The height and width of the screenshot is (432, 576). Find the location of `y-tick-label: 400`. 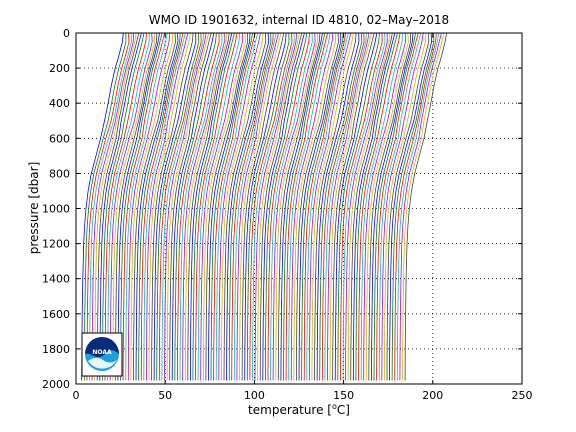

y-tick-label: 400 is located at coordinates (59, 103).